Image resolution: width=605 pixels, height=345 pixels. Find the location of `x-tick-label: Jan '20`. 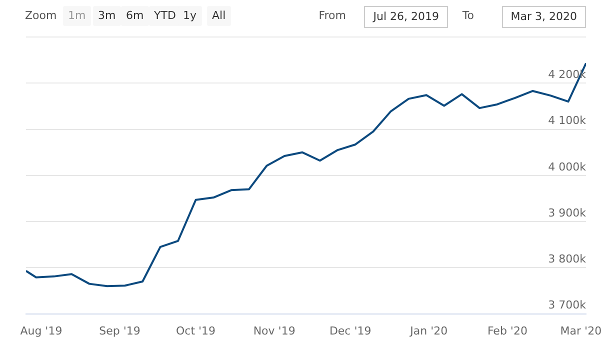

x-tick-label: Jan '20 is located at coordinates (428, 331).